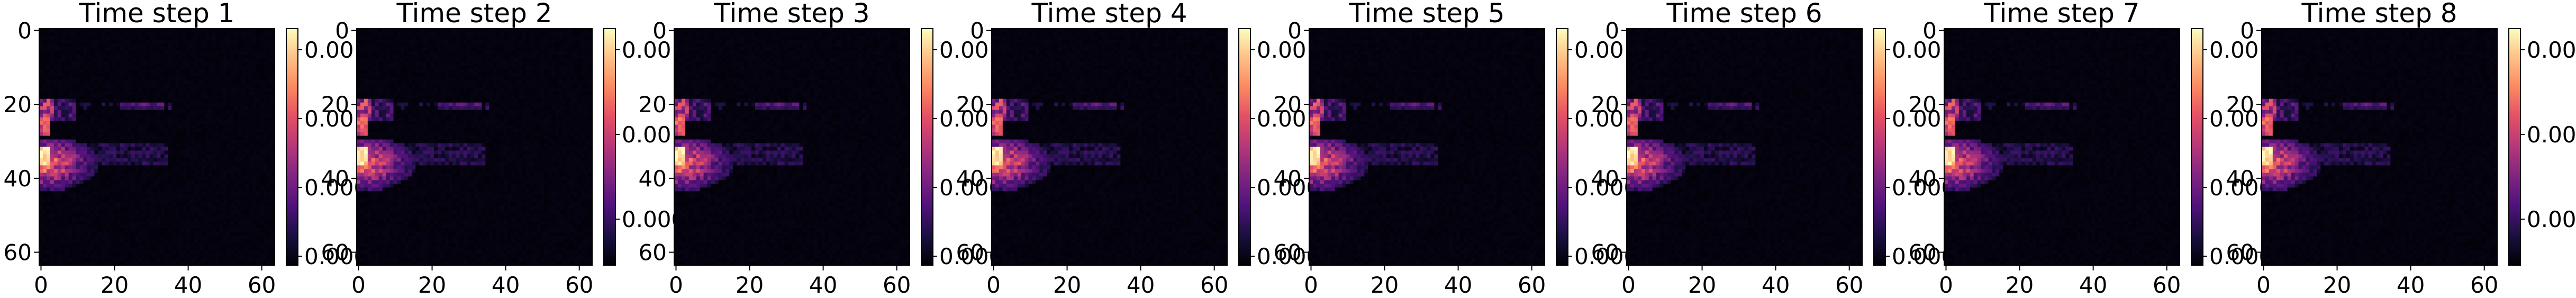 The height and width of the screenshot is (298, 2576). What do you see at coordinates (1109, 14) in the screenshot?
I see `panel-title: Time step 4` at bounding box center [1109, 14].